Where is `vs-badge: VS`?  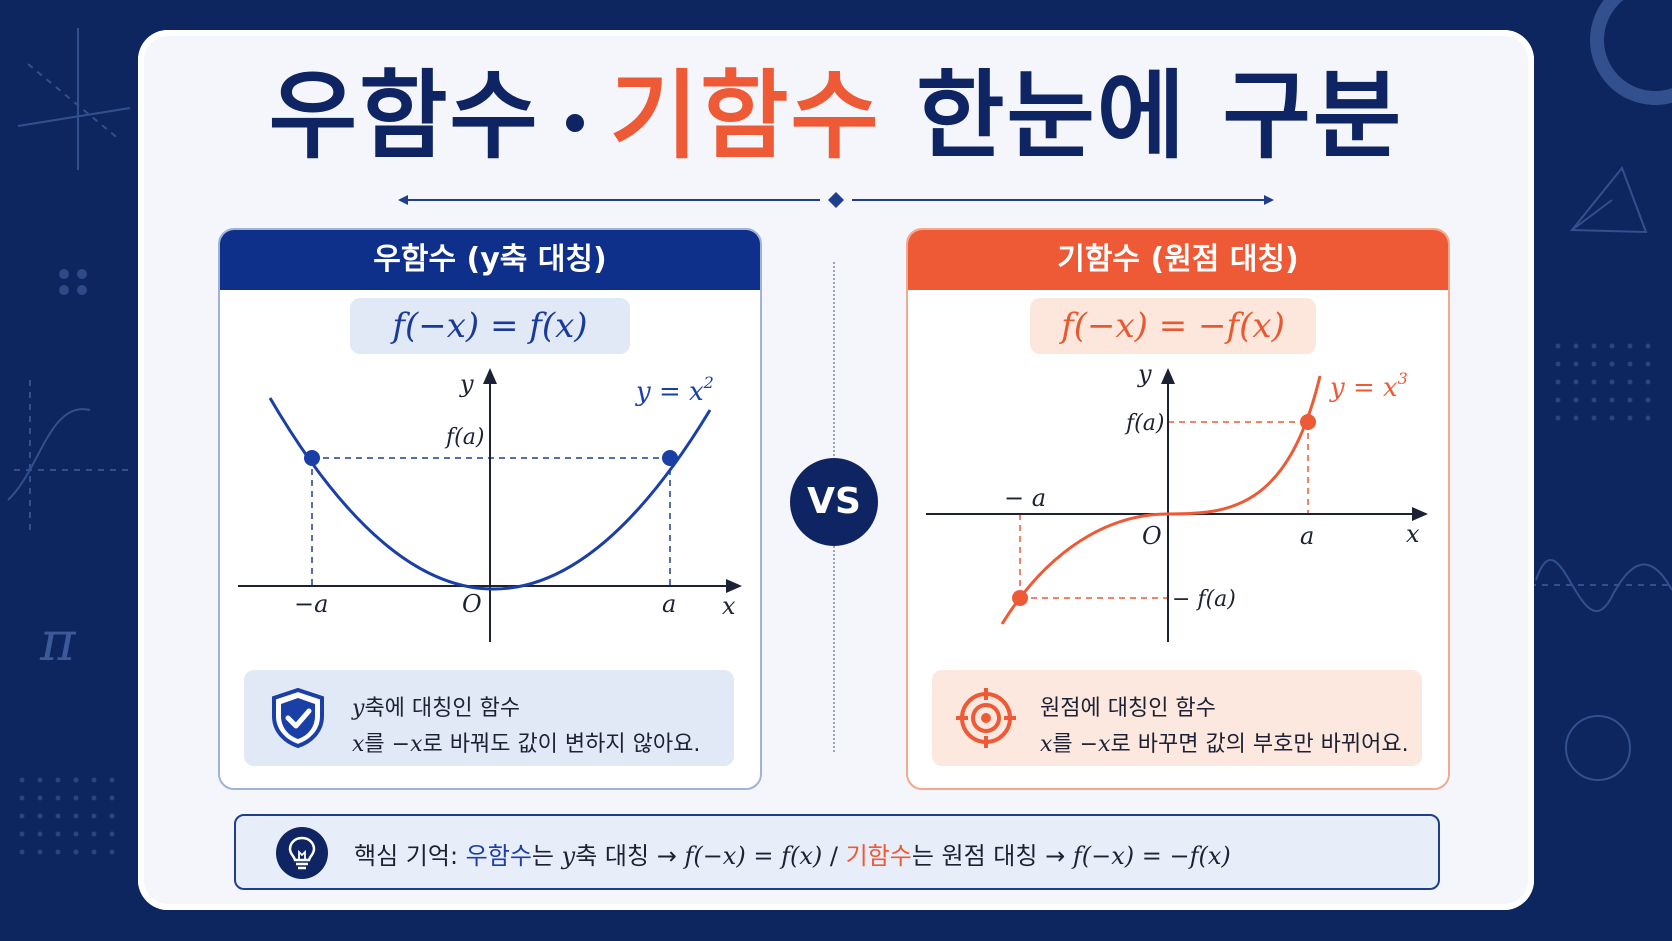 vs-badge: VS is located at coordinates (834, 502).